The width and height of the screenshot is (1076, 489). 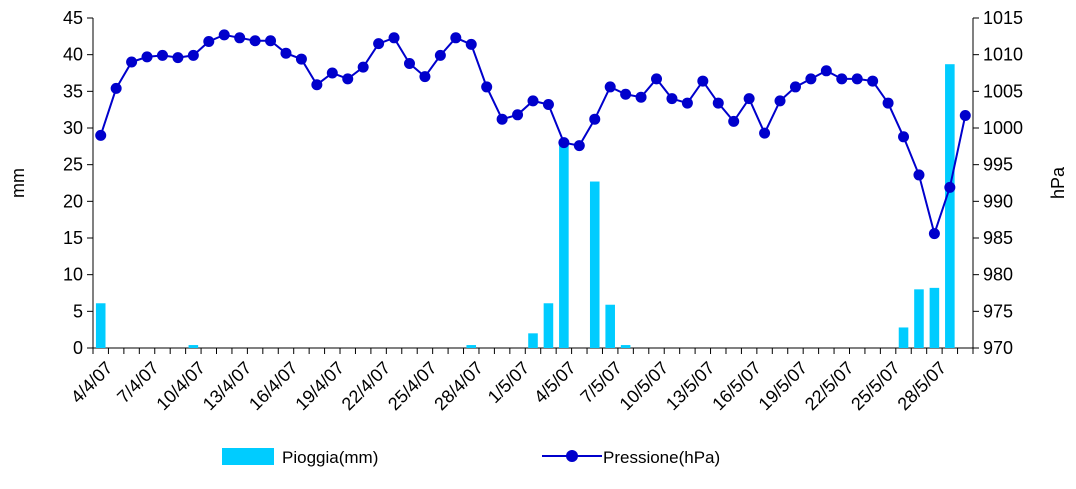 I want to click on x-tick-label: 13/4/07, so click(x=227, y=386).